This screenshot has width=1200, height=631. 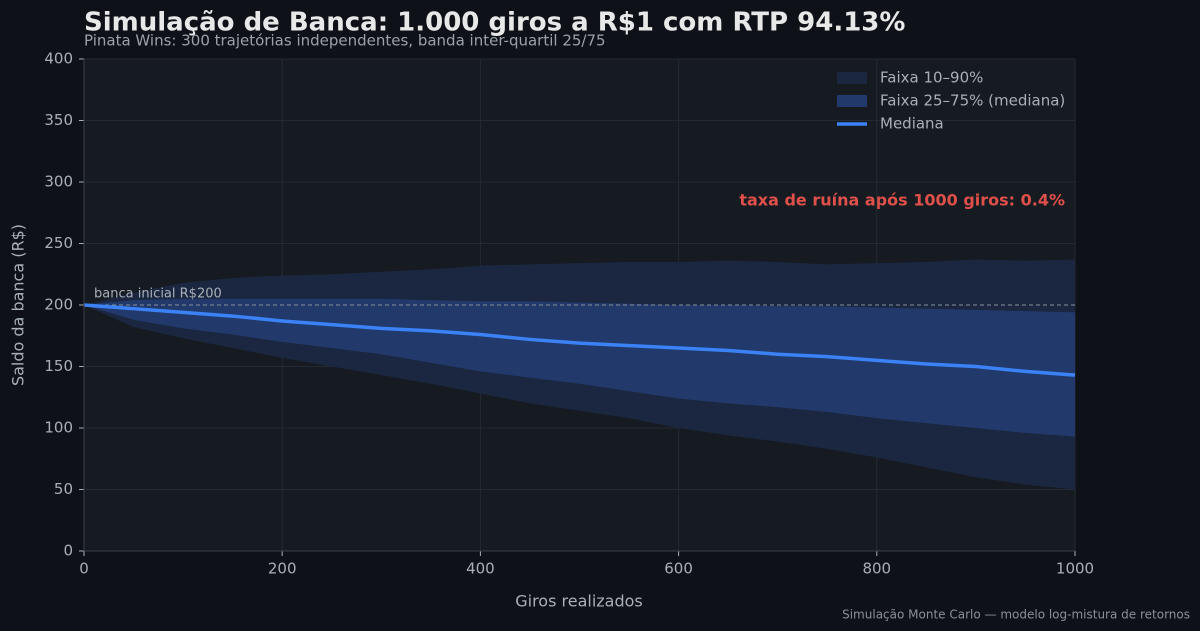 I want to click on y-tick-label: 350, so click(x=58, y=120).